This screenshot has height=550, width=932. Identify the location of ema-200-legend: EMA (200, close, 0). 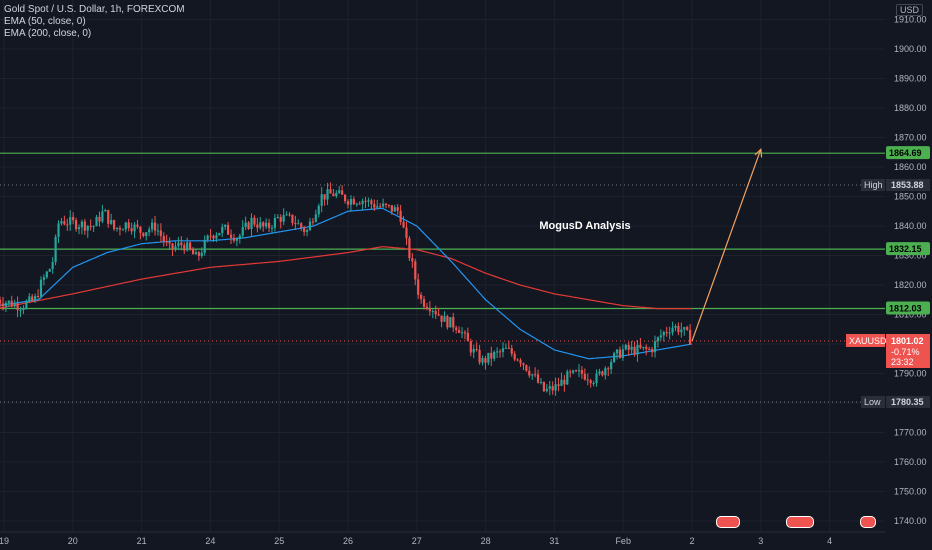
(48, 33).